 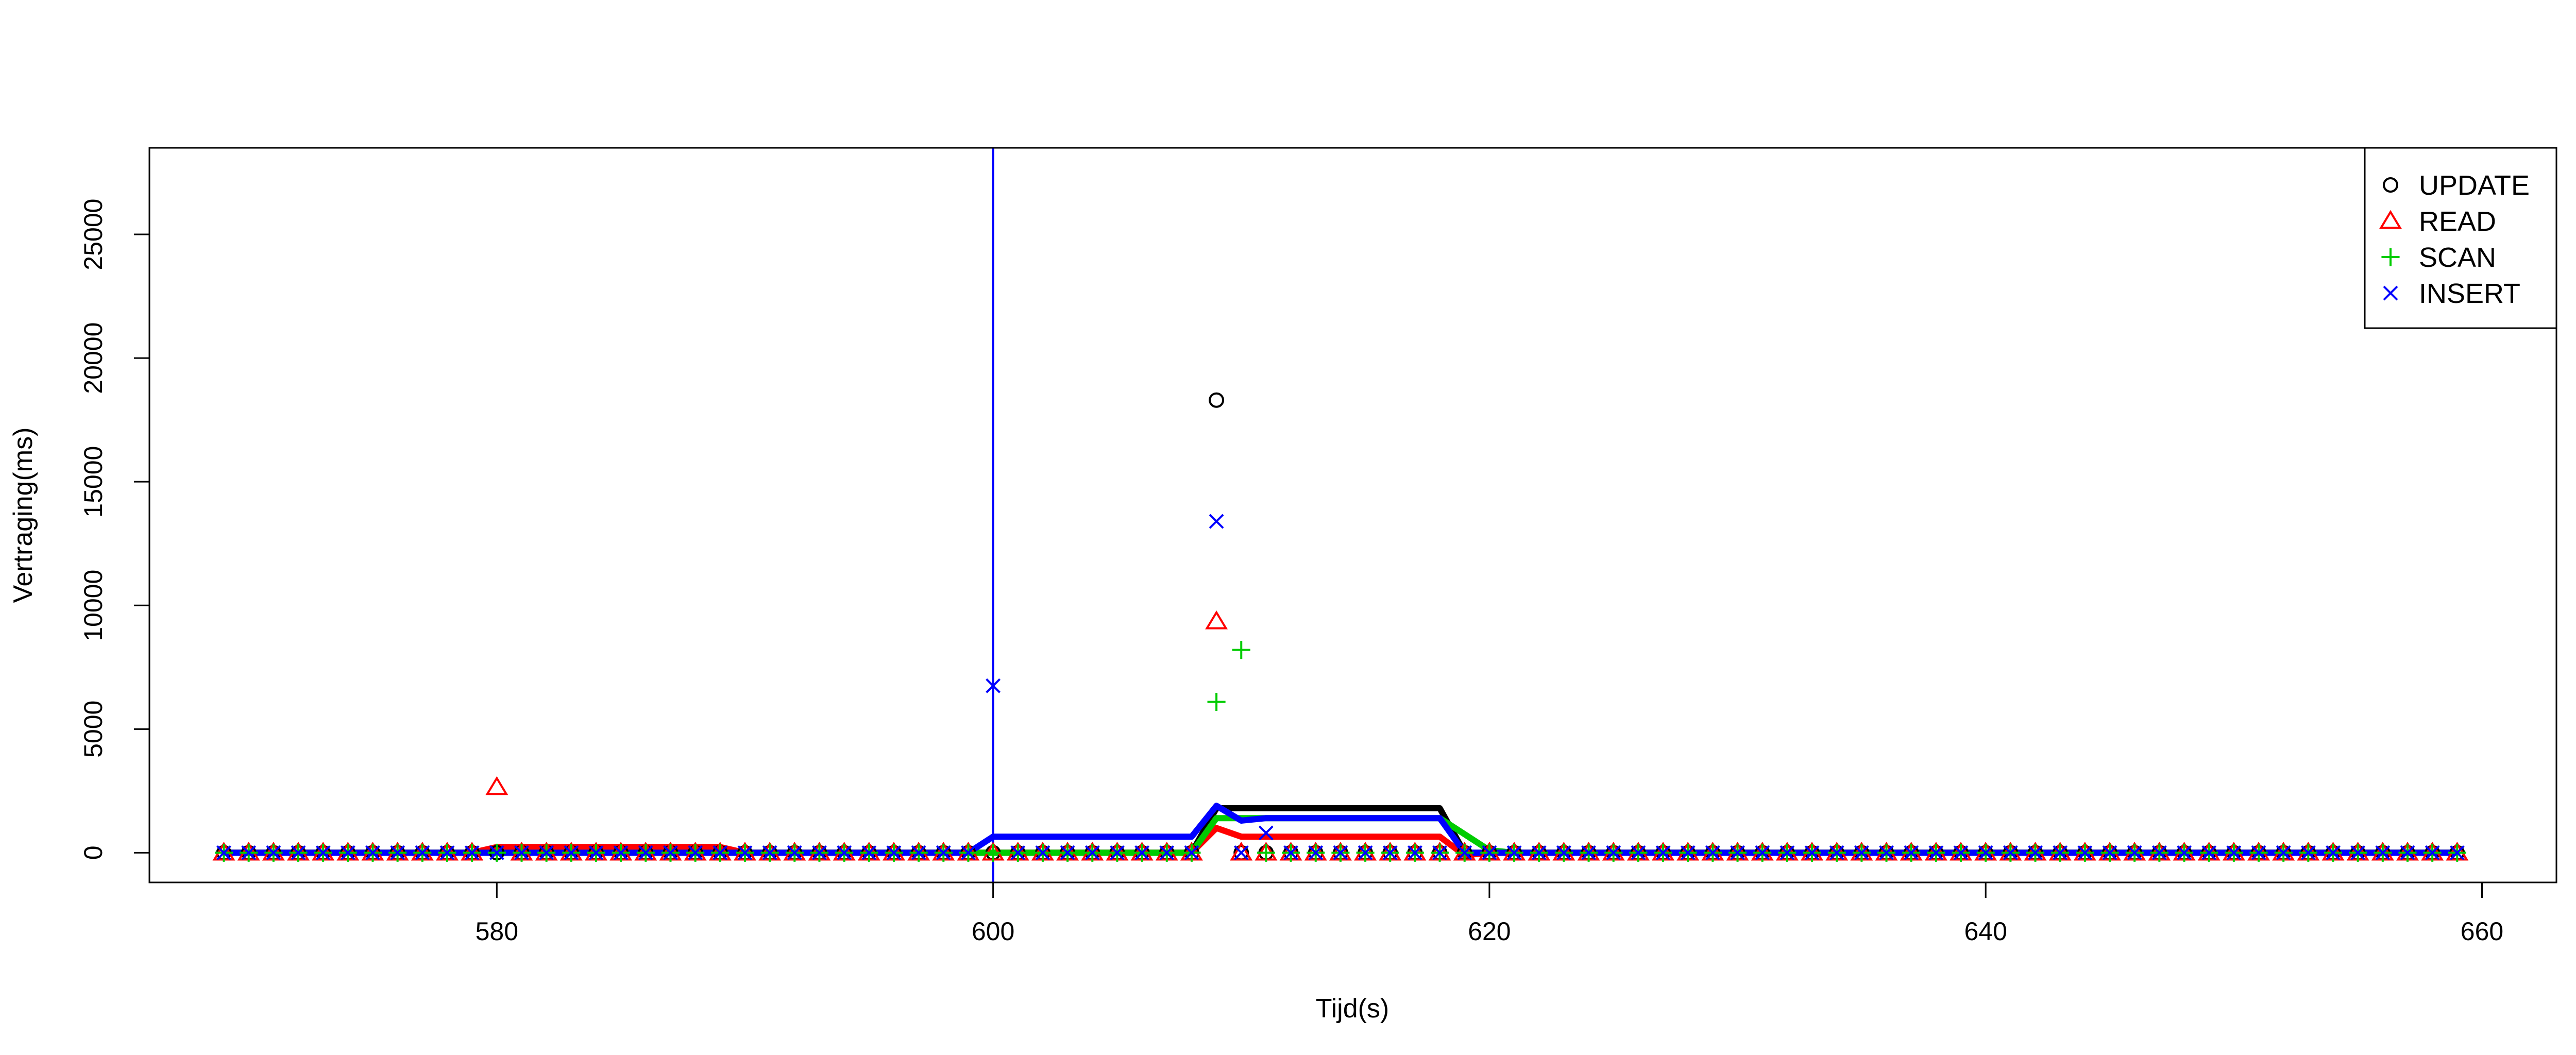 What do you see at coordinates (1217, 400) in the screenshot?
I see `data-point-update` at bounding box center [1217, 400].